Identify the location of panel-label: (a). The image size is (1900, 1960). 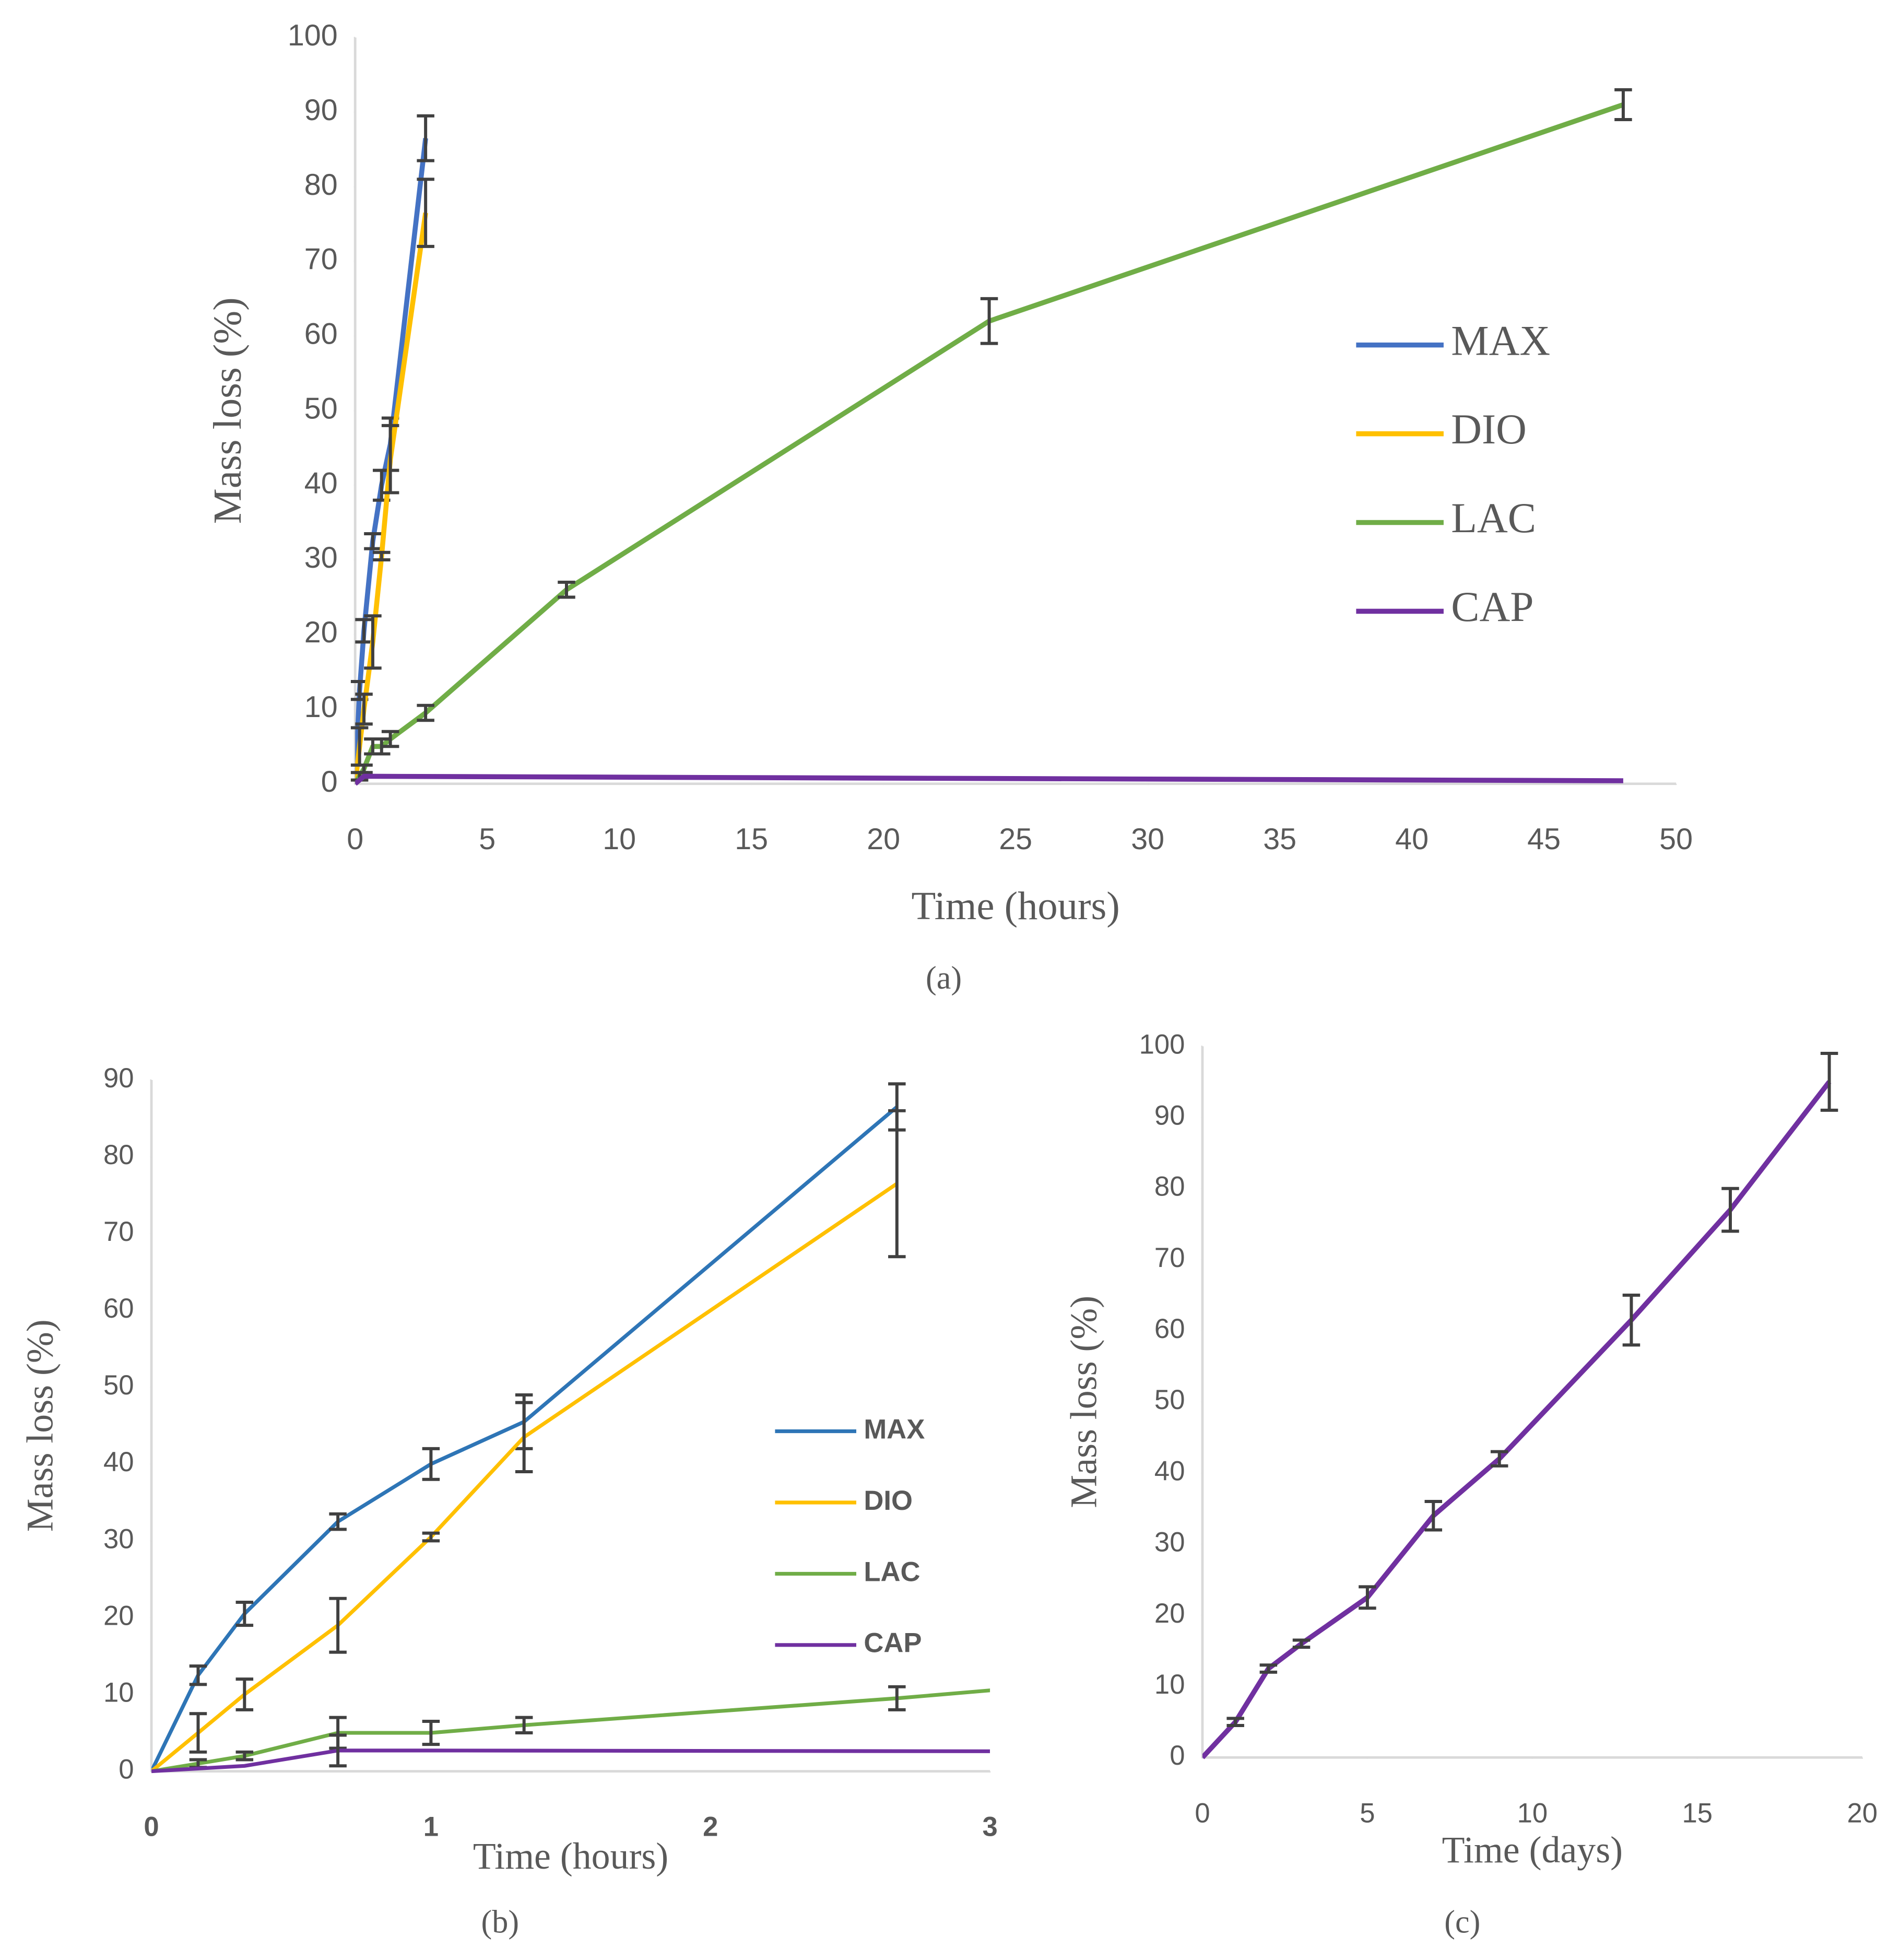
(944, 978).